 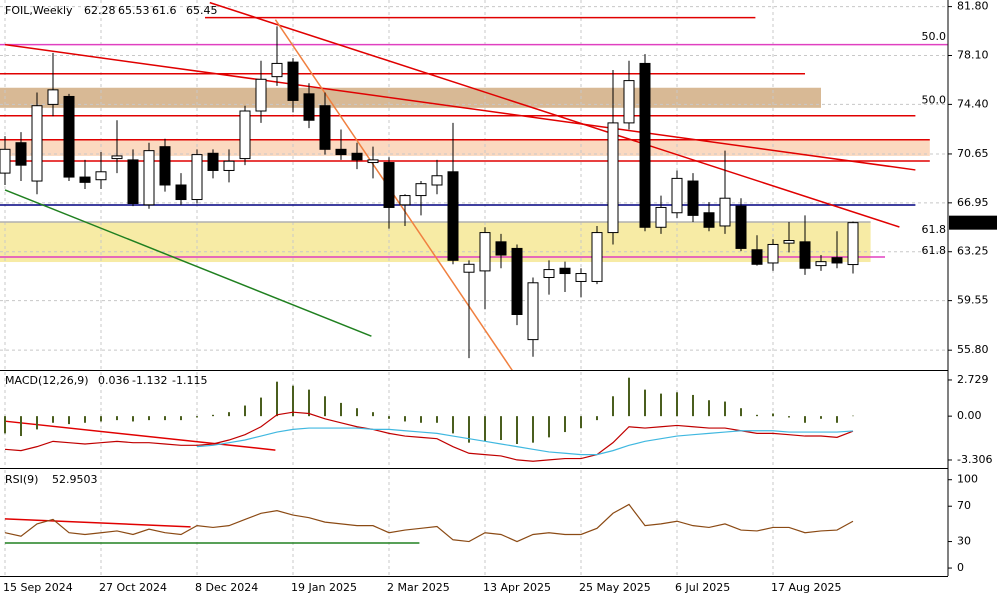 I want to click on header: FOIL,Weekly 62.28 65.53 61.6 65.45, so click(x=111, y=10).